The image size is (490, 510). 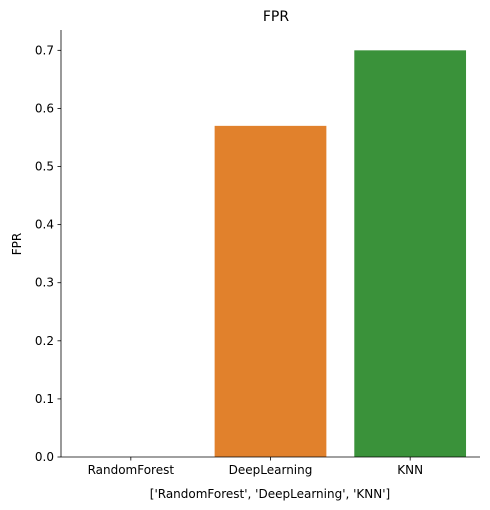 What do you see at coordinates (44, 457) in the screenshot?
I see `y-tick-label: 0.0` at bounding box center [44, 457].